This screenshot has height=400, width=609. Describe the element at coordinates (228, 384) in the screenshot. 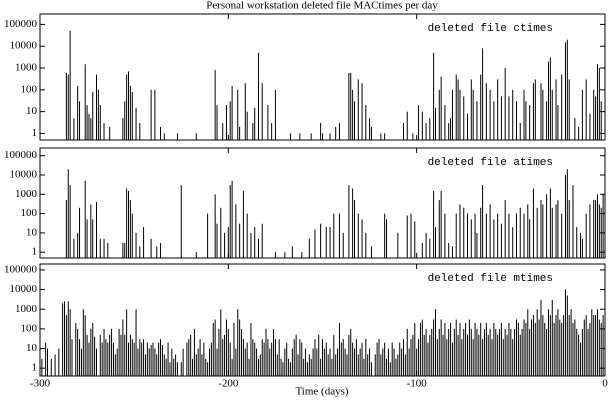

I see `x-tick-label: -200` at that location.